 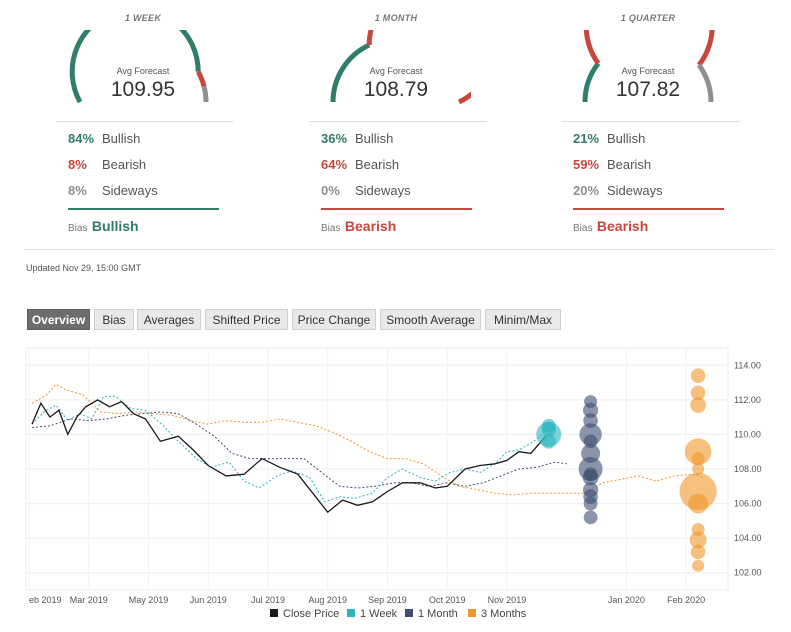 I want to click on y-tick-label: 104.00, so click(x=748, y=538).